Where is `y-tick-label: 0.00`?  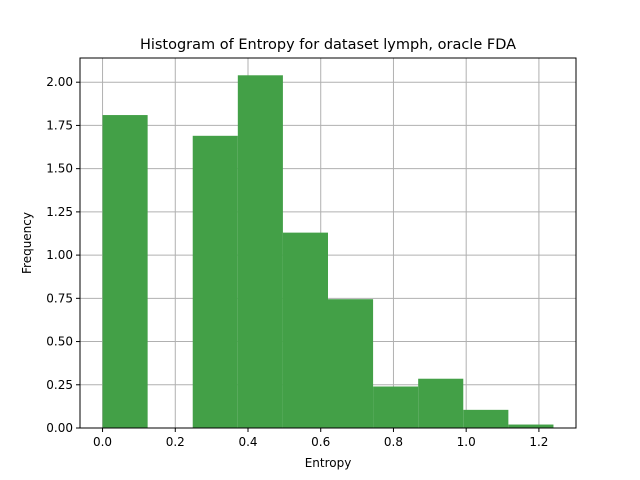 y-tick-label: 0.00 is located at coordinates (59, 428).